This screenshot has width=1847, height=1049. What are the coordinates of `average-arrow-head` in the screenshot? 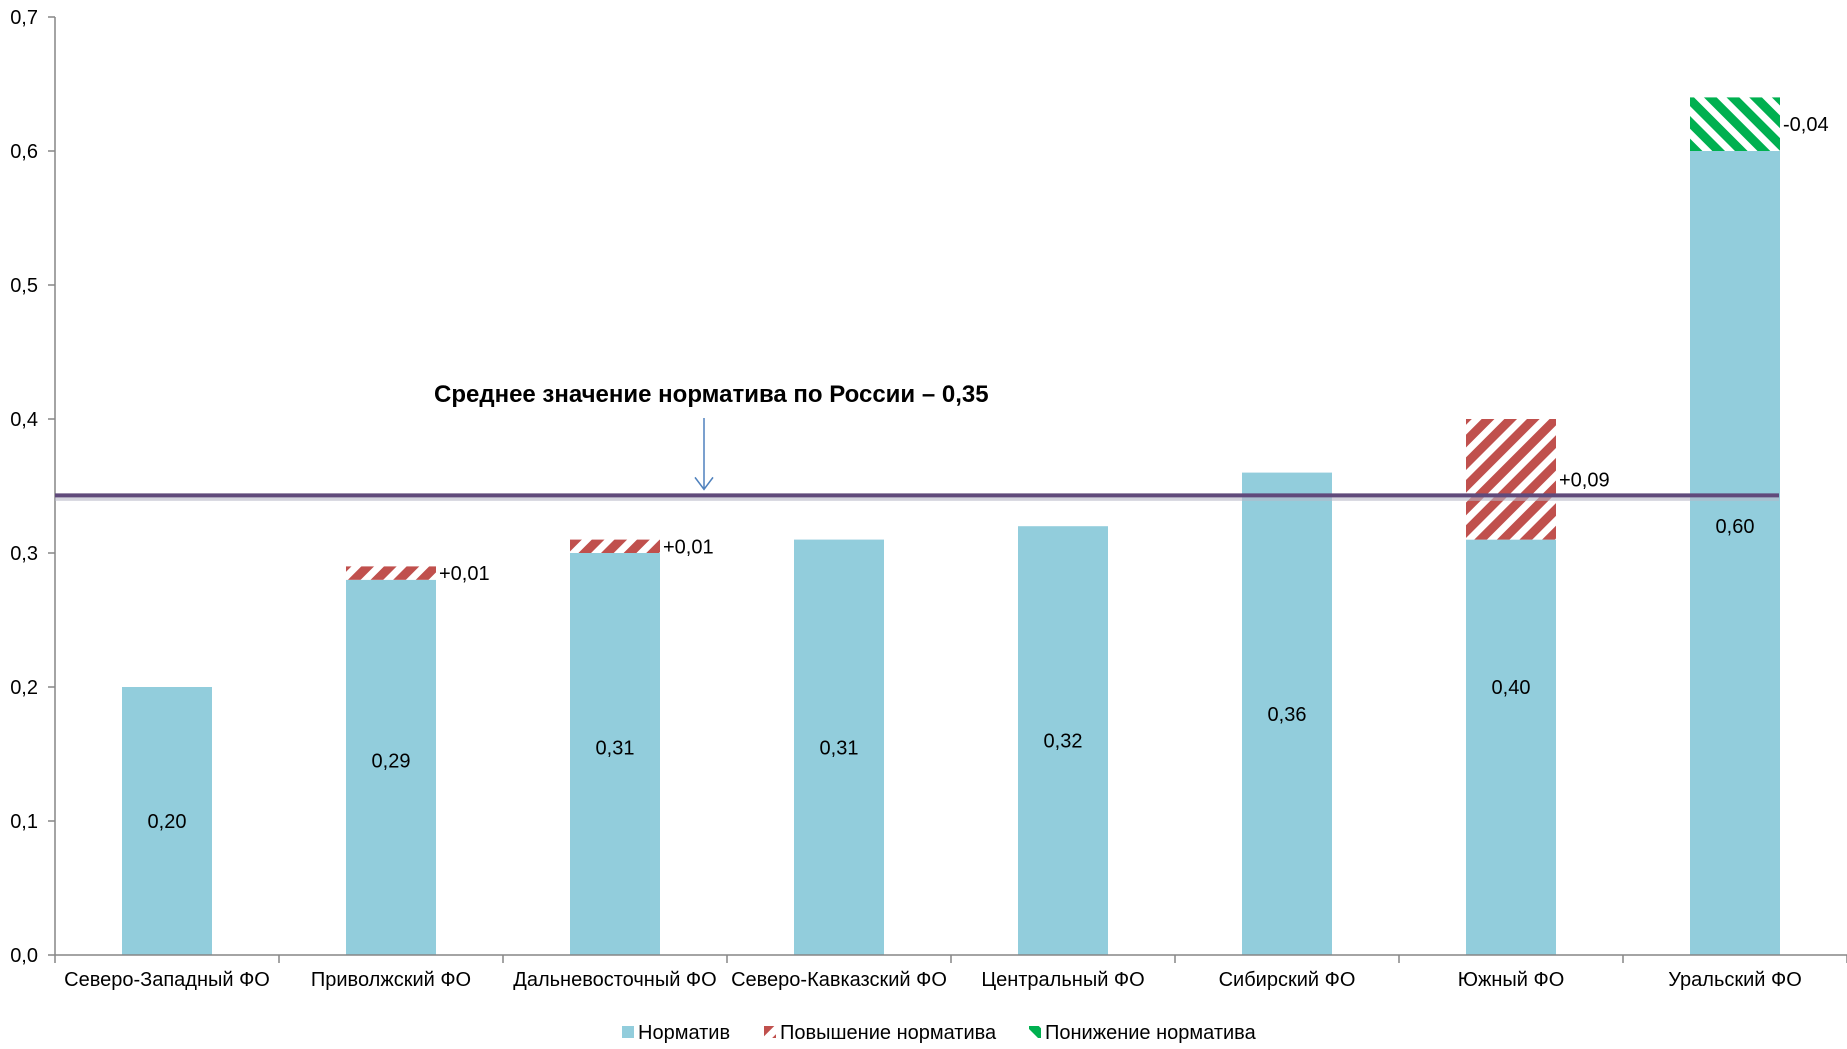 It's located at (704, 483).